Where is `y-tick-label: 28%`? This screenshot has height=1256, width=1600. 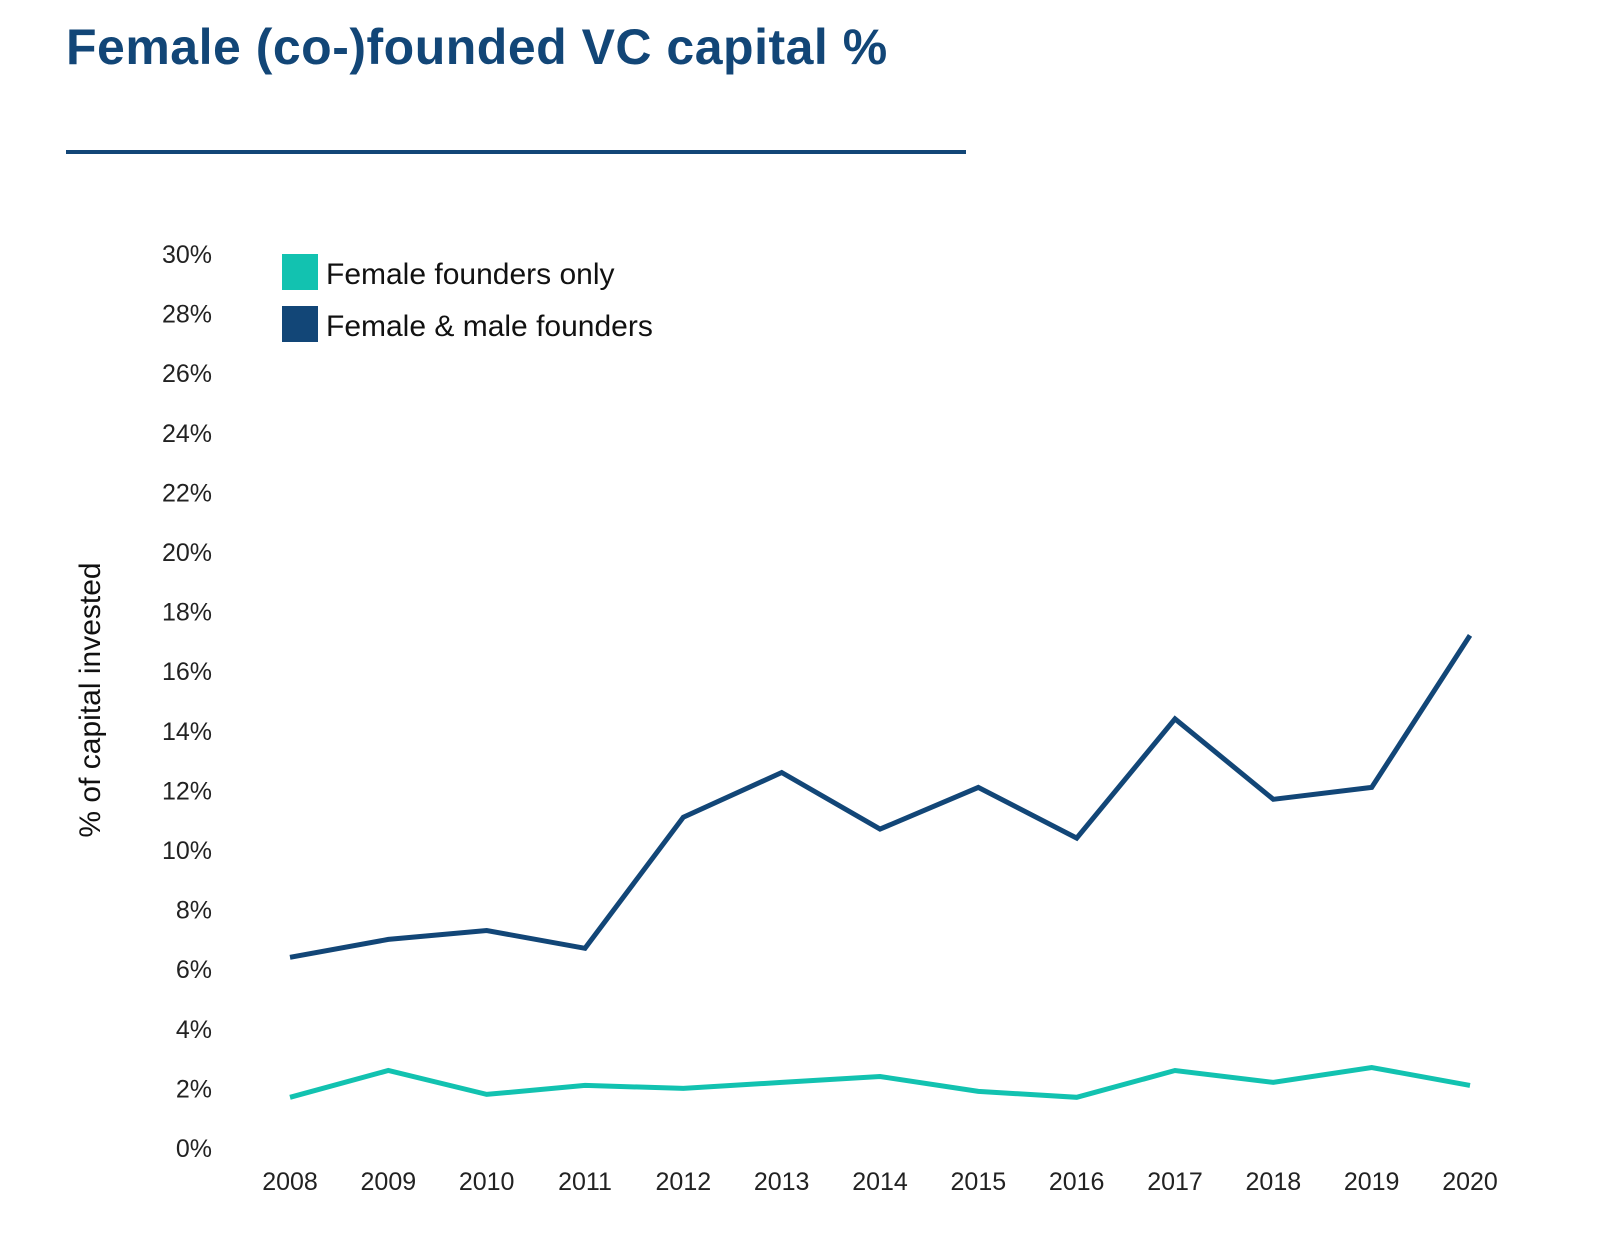 y-tick-label: 28% is located at coordinates (187, 315).